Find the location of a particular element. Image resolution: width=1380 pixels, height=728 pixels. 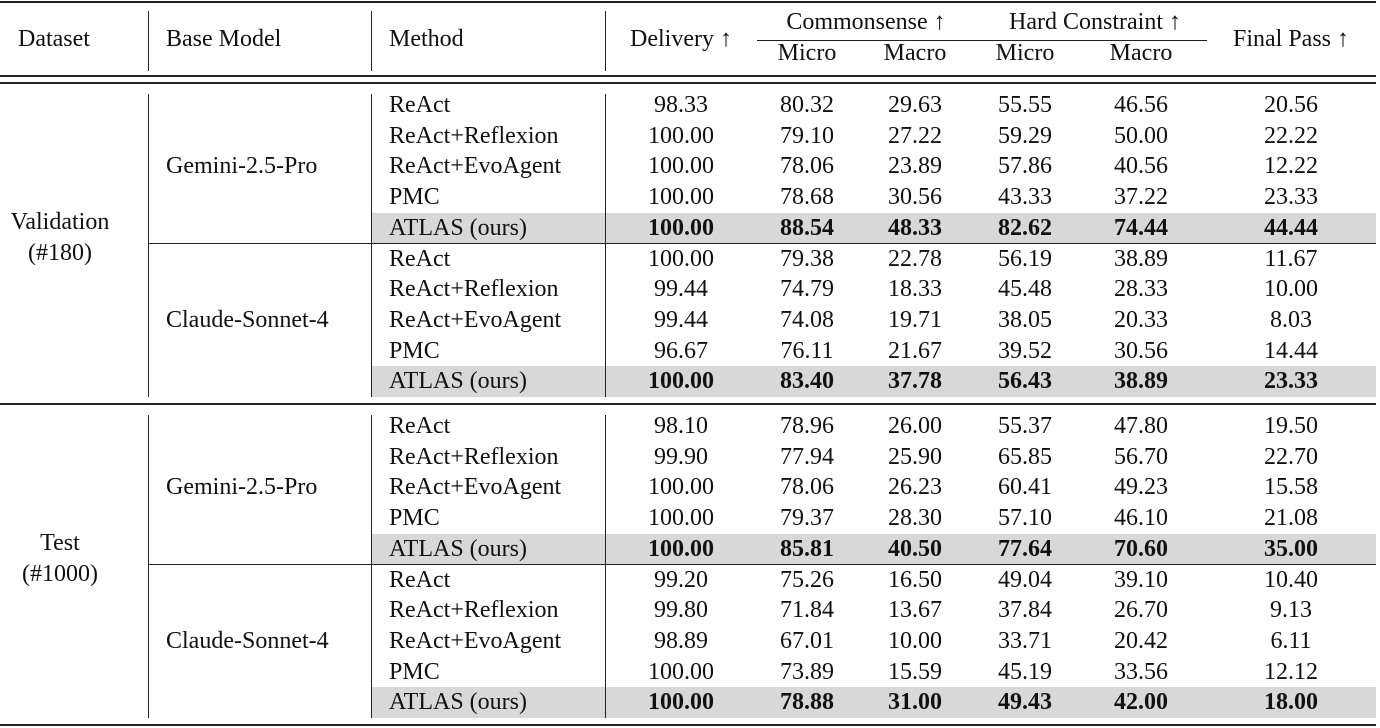

value-cell: 78.96 is located at coordinates (807, 426).